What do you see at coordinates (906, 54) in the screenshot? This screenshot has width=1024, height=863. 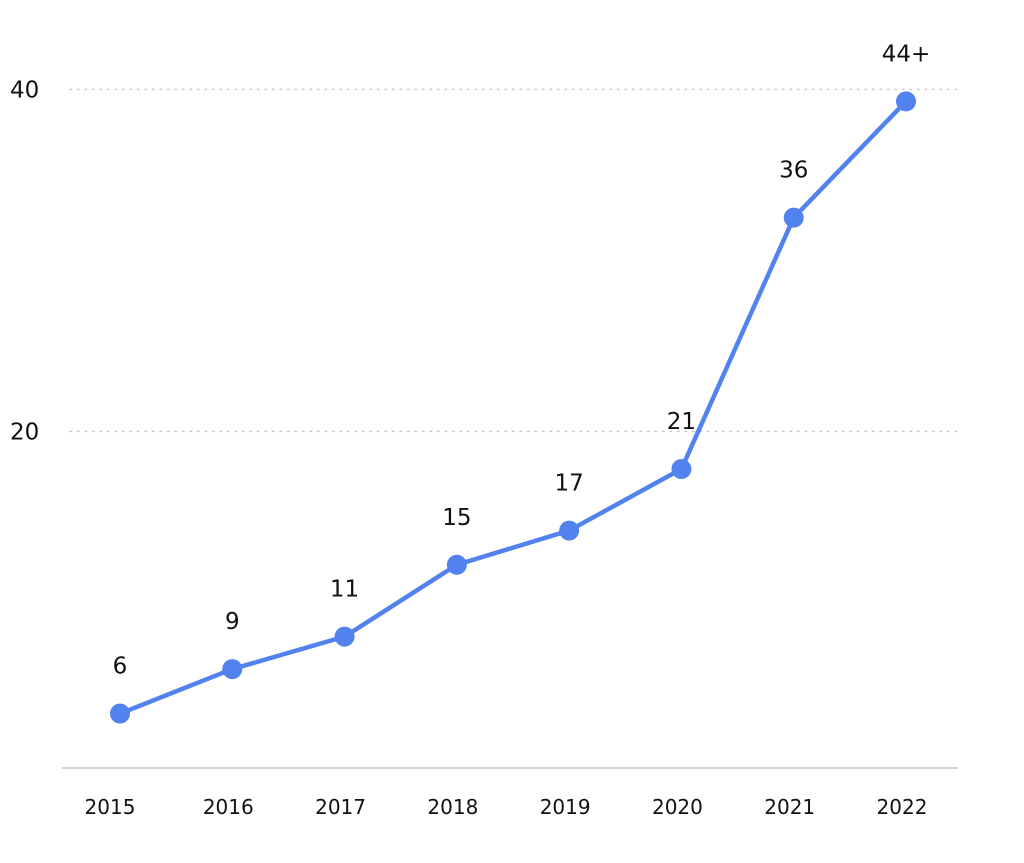 I see `data-label: 44+` at bounding box center [906, 54].